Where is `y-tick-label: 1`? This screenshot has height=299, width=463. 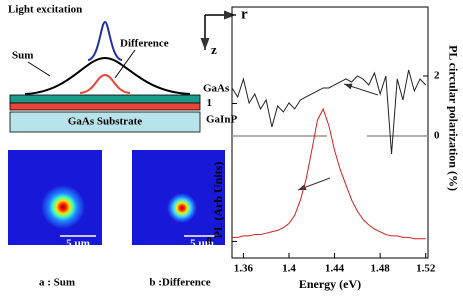 y-tick-label: 1 is located at coordinates (210, 103).